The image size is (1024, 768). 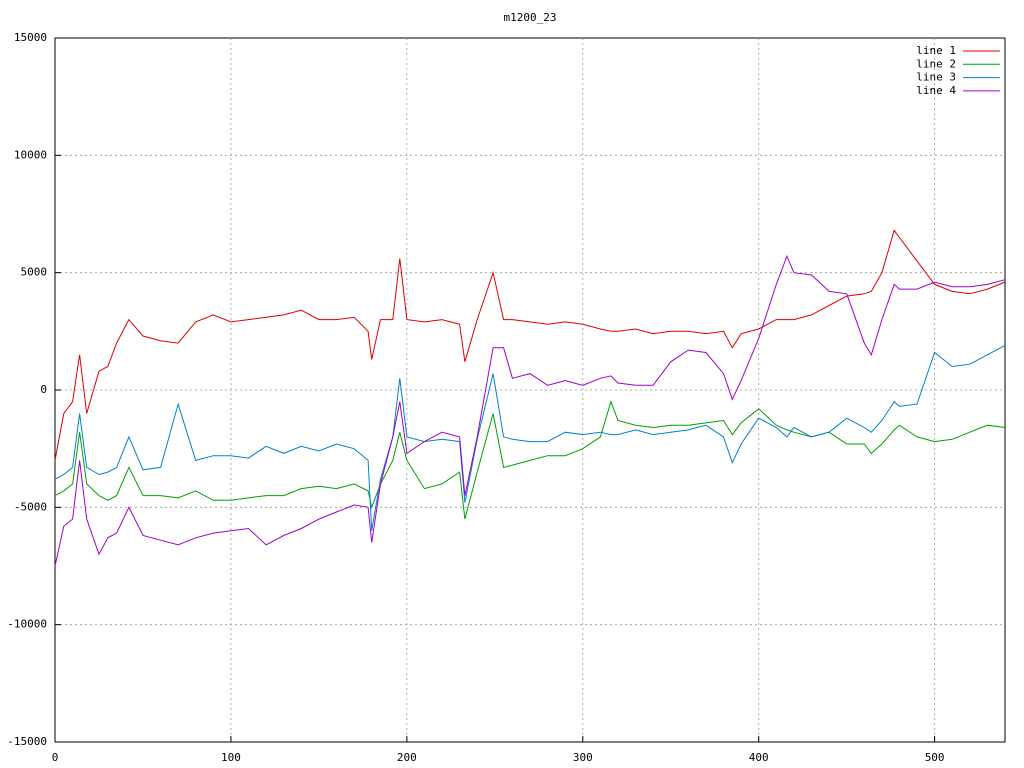 What do you see at coordinates (936, 90) in the screenshot?
I see `legend-label: line 4` at bounding box center [936, 90].